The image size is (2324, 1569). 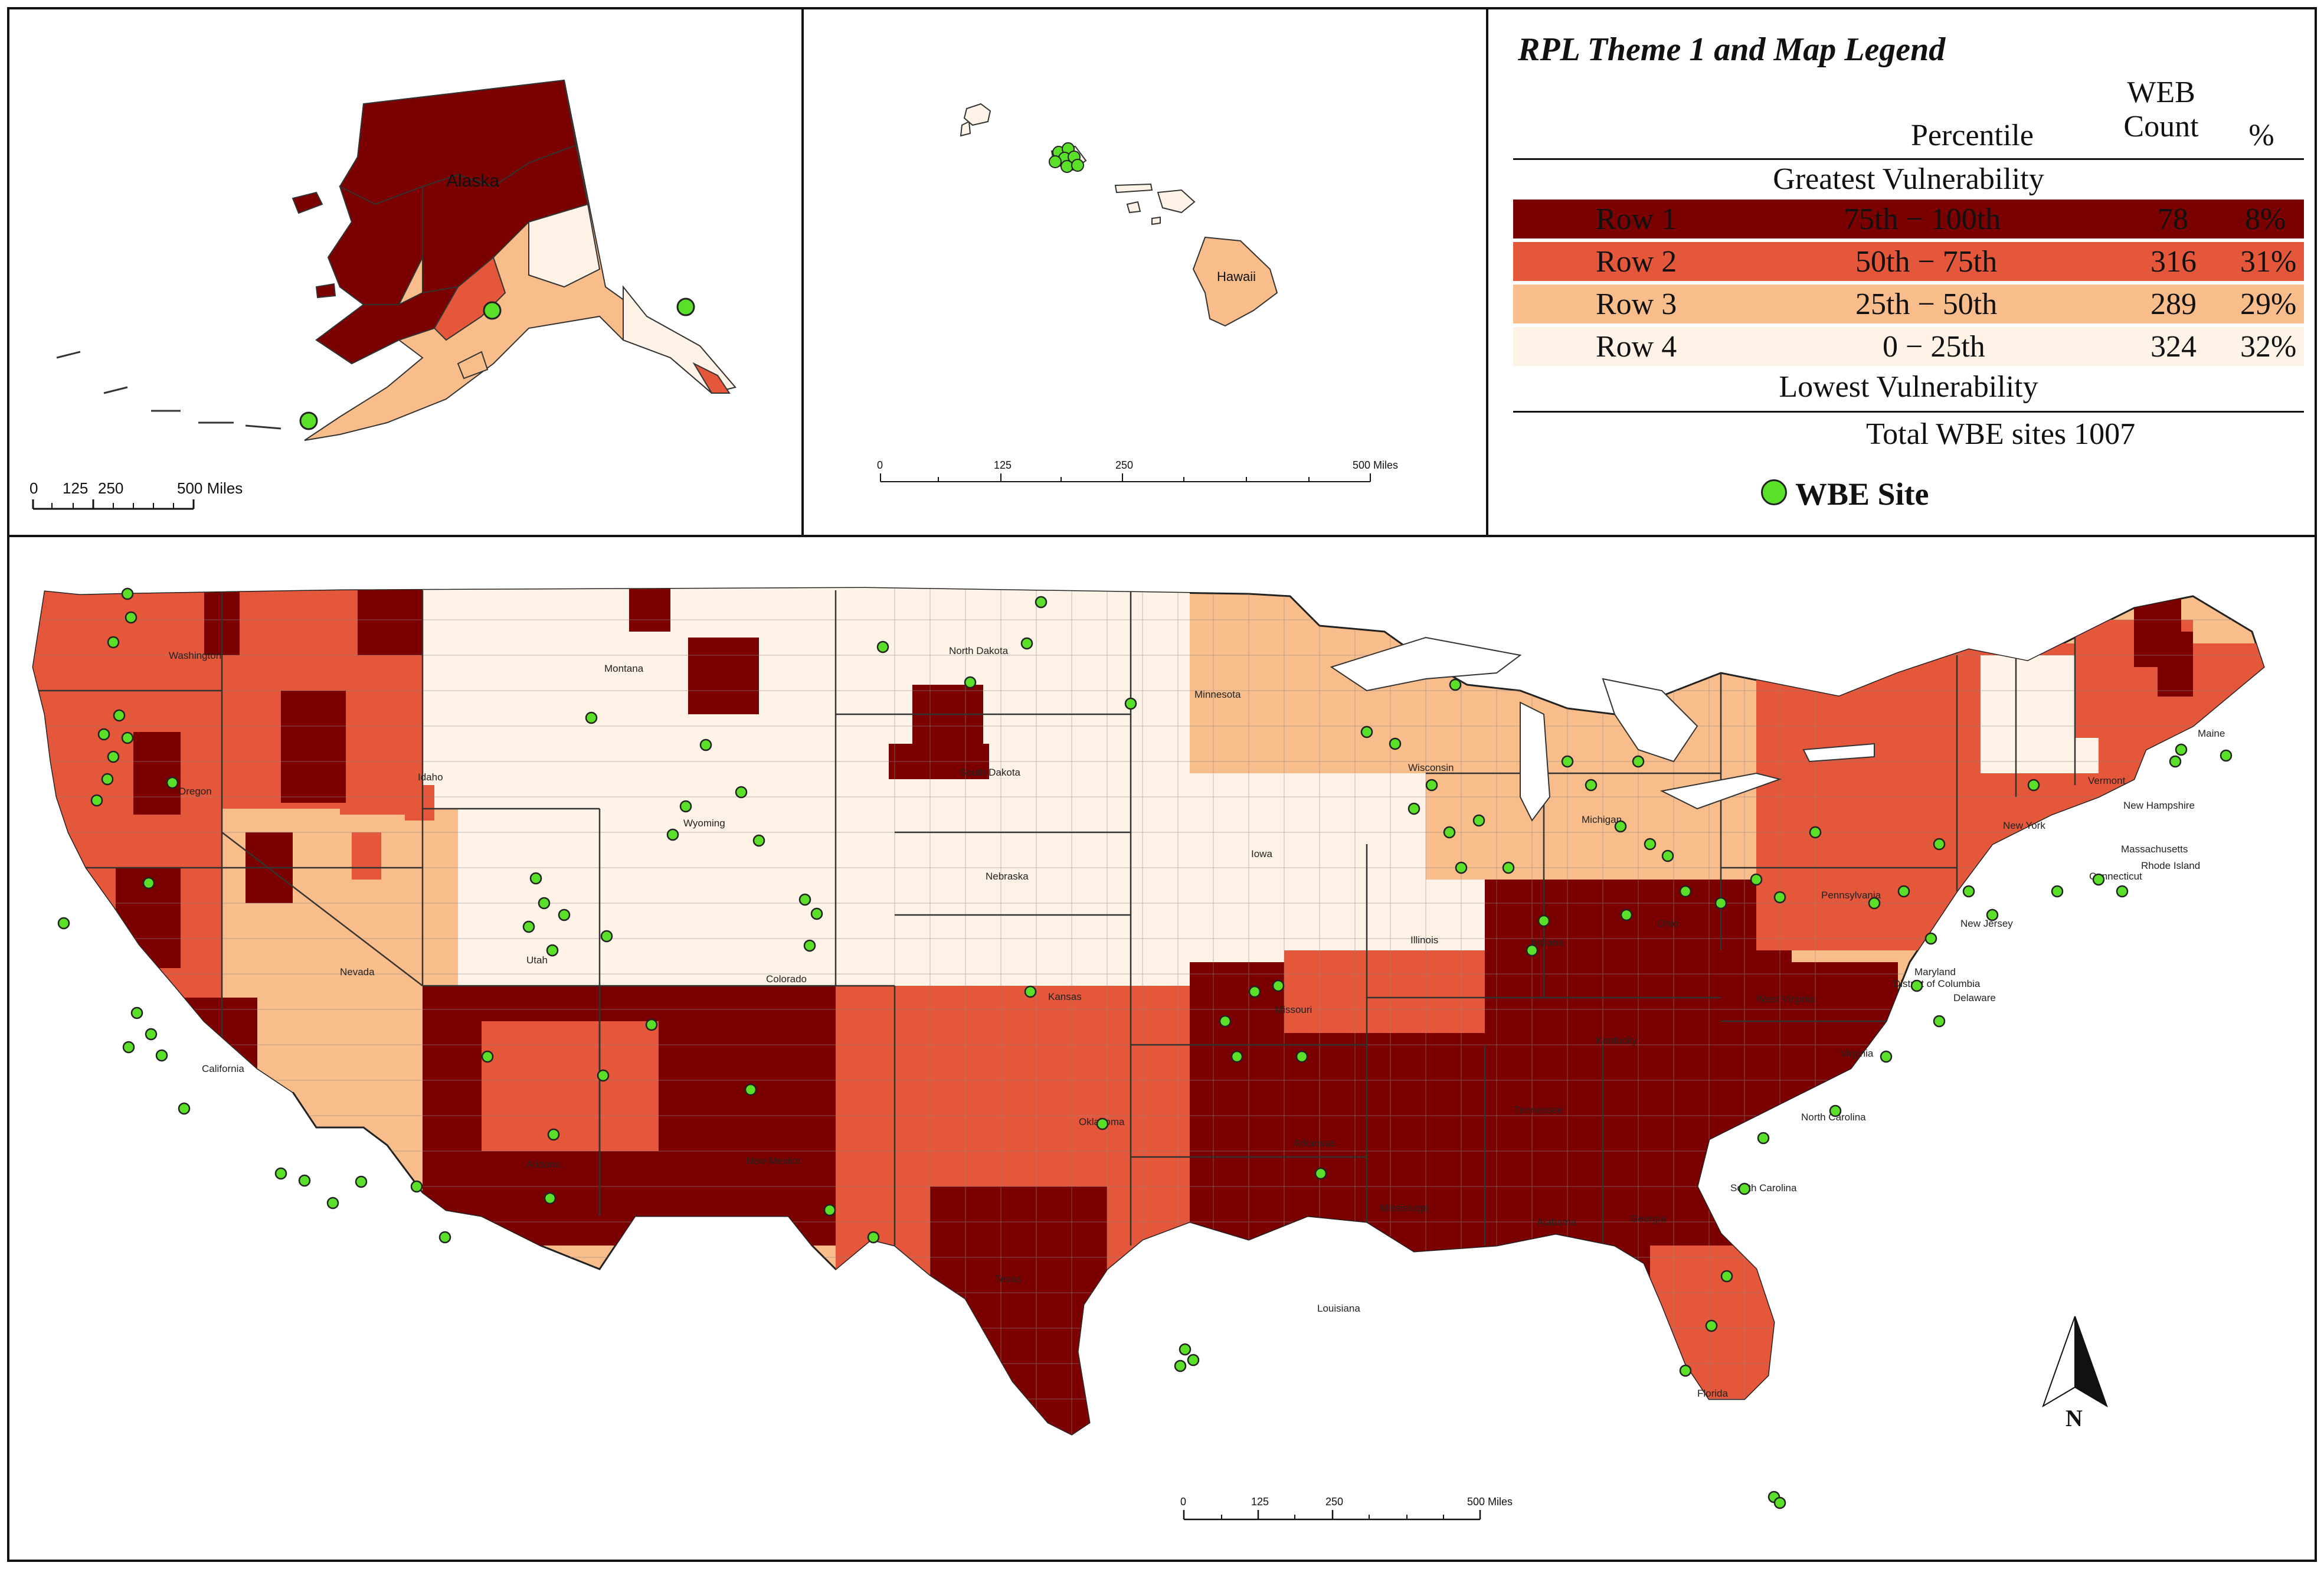 What do you see at coordinates (2161, 126) in the screenshot?
I see `legend-col-count-line2: Count` at bounding box center [2161, 126].